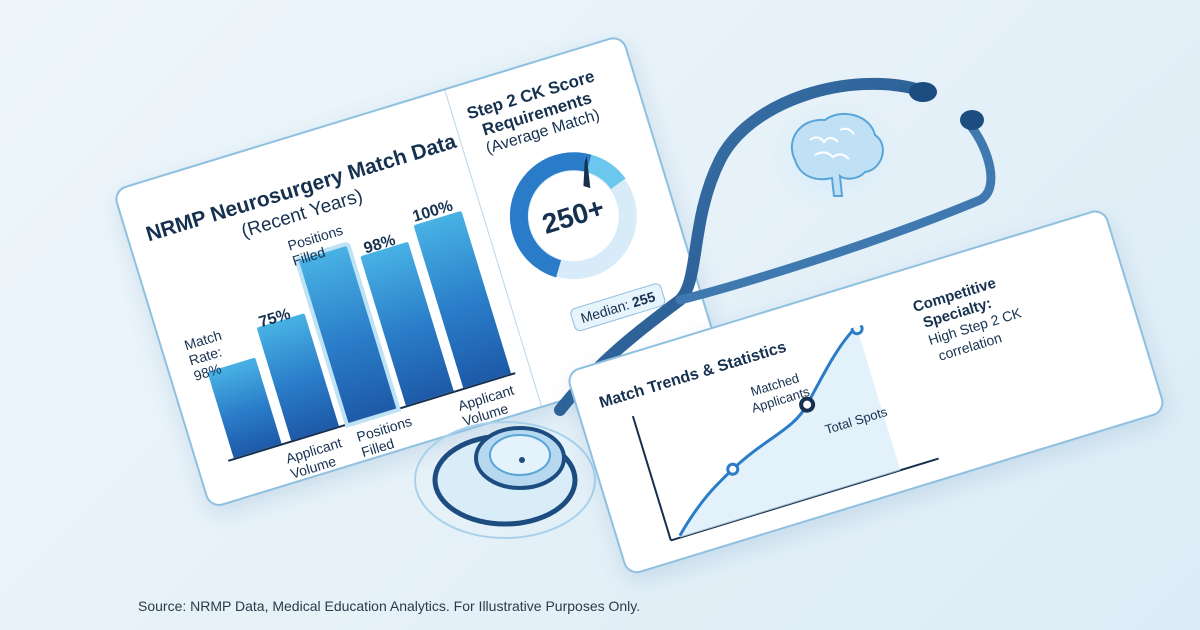 The height and width of the screenshot is (630, 1200). Describe the element at coordinates (644, 299) in the screenshot. I see `median-value: 255` at that location.